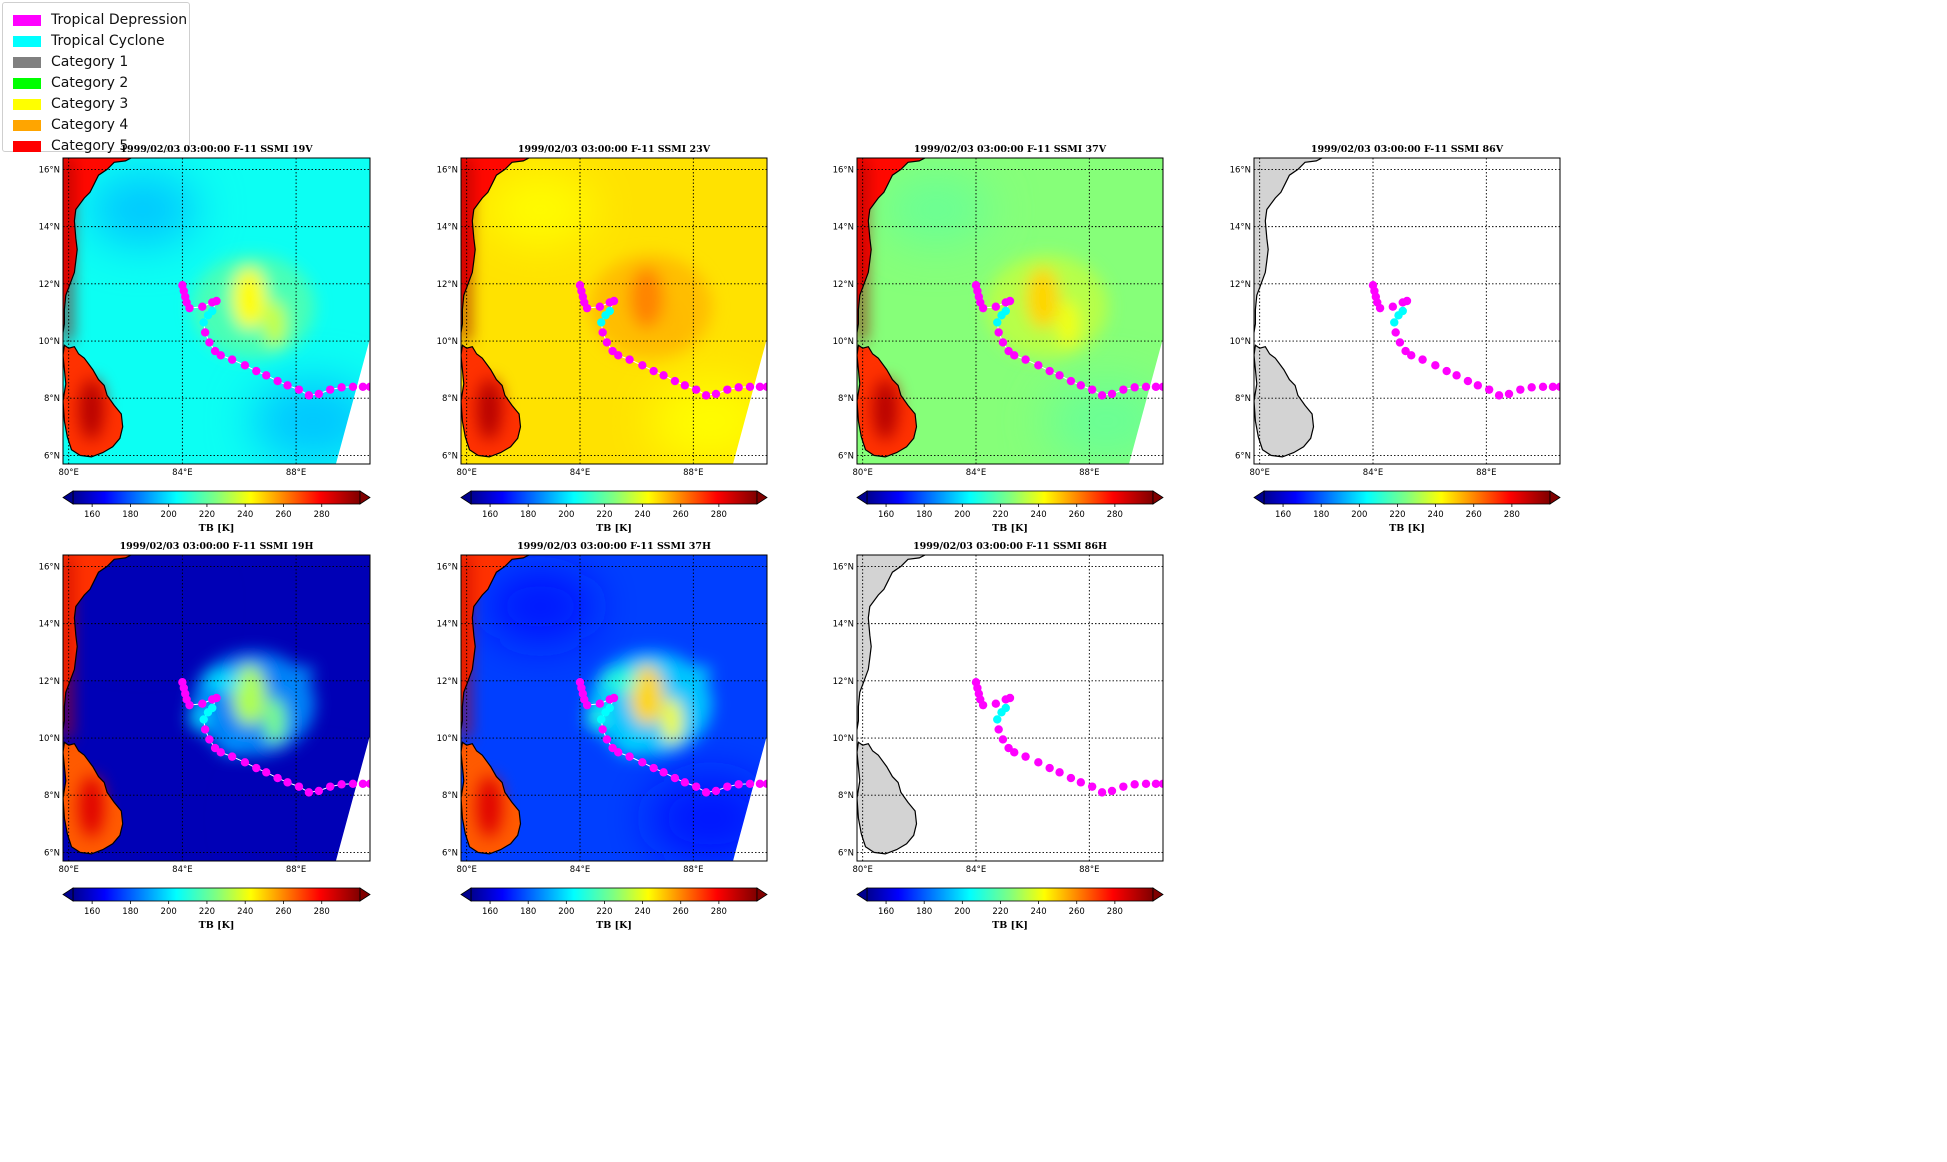 The height and width of the screenshot is (1162, 1947). Describe the element at coordinates (108, 41) in the screenshot. I see `legend-label: Tropical Cyclone` at that location.